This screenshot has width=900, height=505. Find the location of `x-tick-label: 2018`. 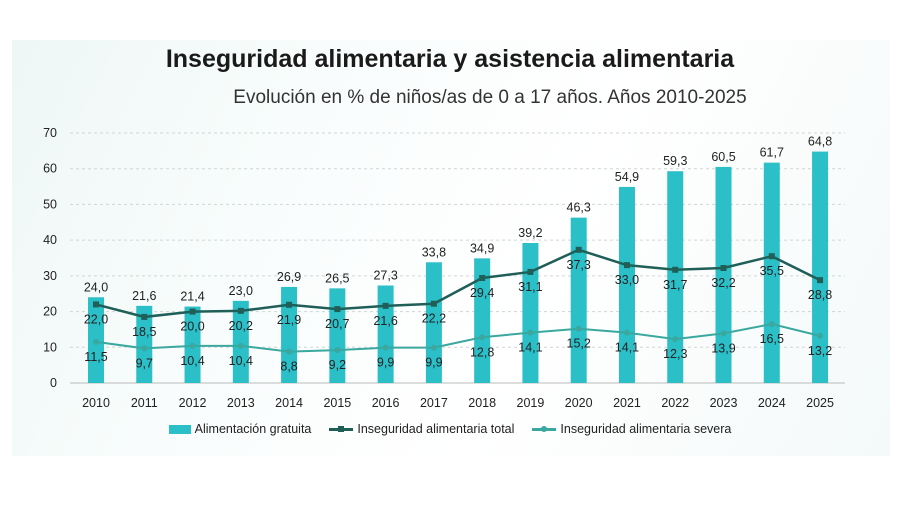

x-tick-label: 2018 is located at coordinates (482, 403).